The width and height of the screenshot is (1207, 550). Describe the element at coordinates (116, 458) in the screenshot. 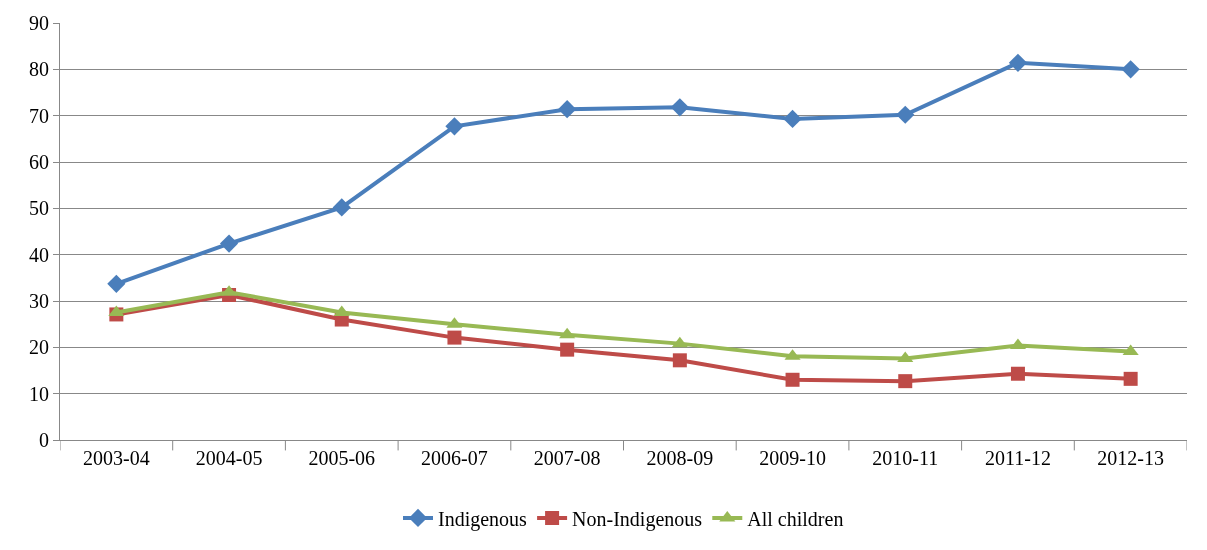

I see `x-tick-label: 2003-04` at that location.